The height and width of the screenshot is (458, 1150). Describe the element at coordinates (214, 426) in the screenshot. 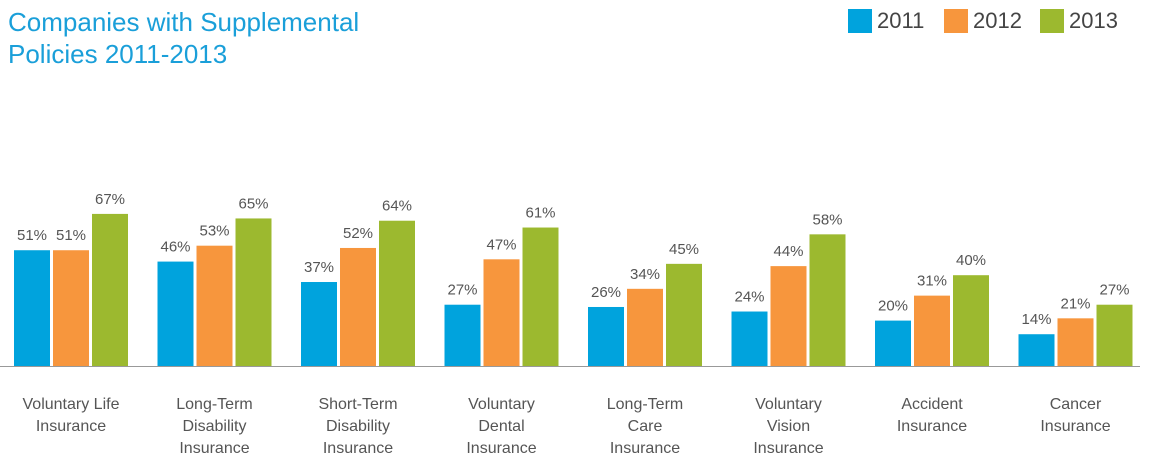

I see `x-tick-label: Long-Term Disability Insurance` at that location.